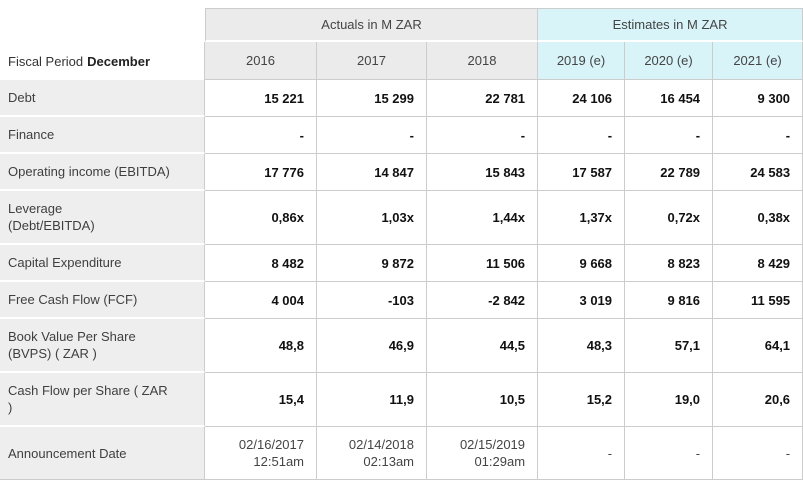 Image resolution: width=803 pixels, height=480 pixels. I want to click on table-cell: 14 847, so click(372, 172).